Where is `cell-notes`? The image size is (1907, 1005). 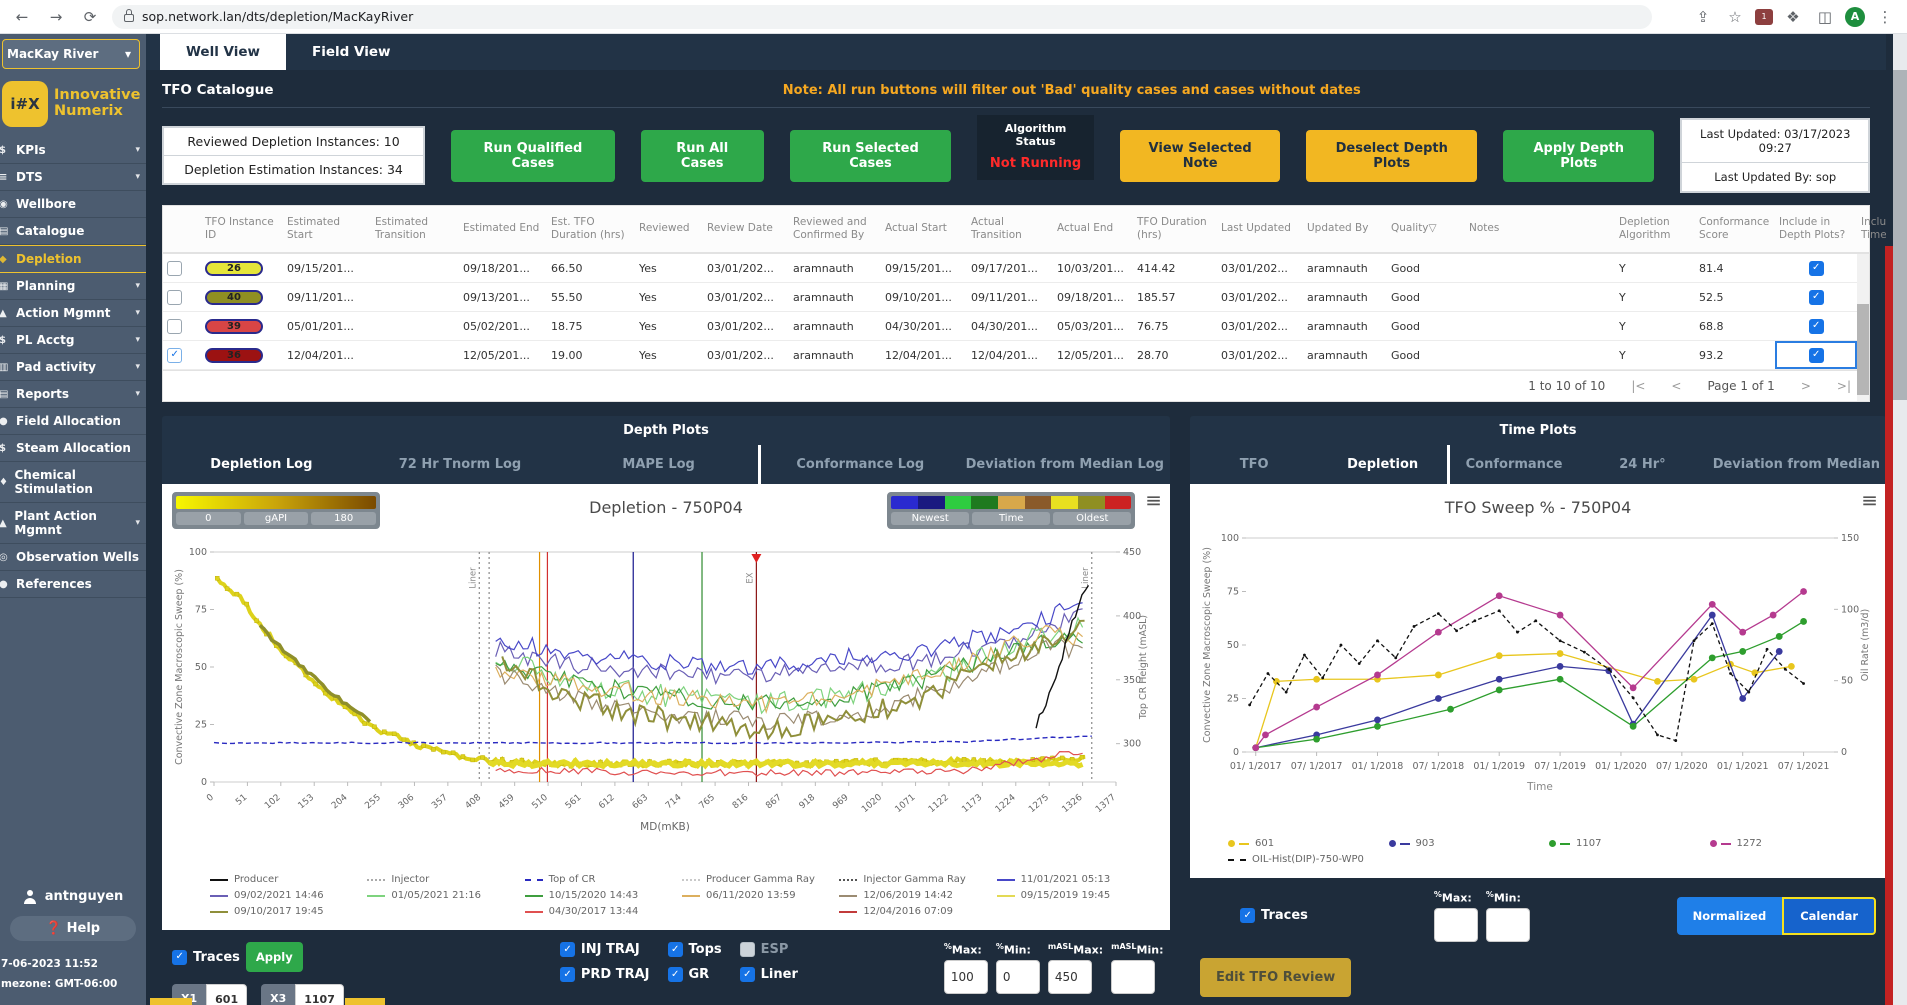 cell-notes is located at coordinates (1540, 297).